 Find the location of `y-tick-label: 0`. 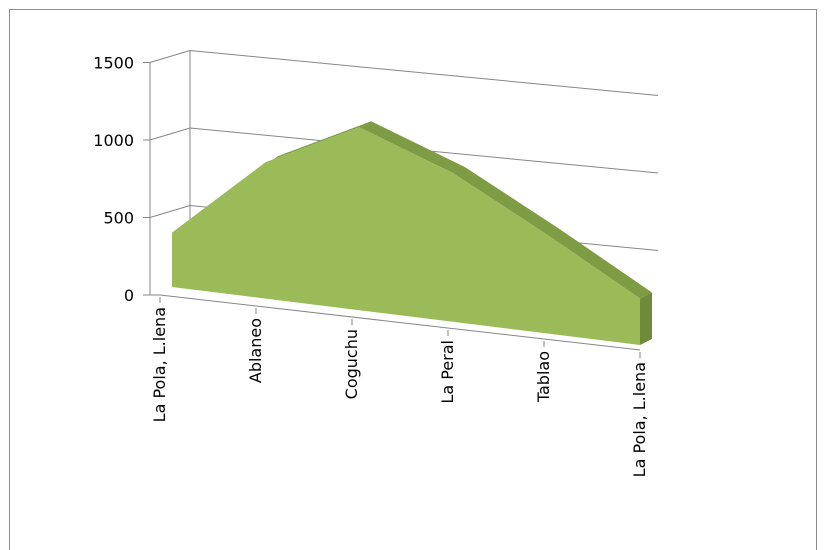

y-tick-label: 0 is located at coordinates (129, 295).